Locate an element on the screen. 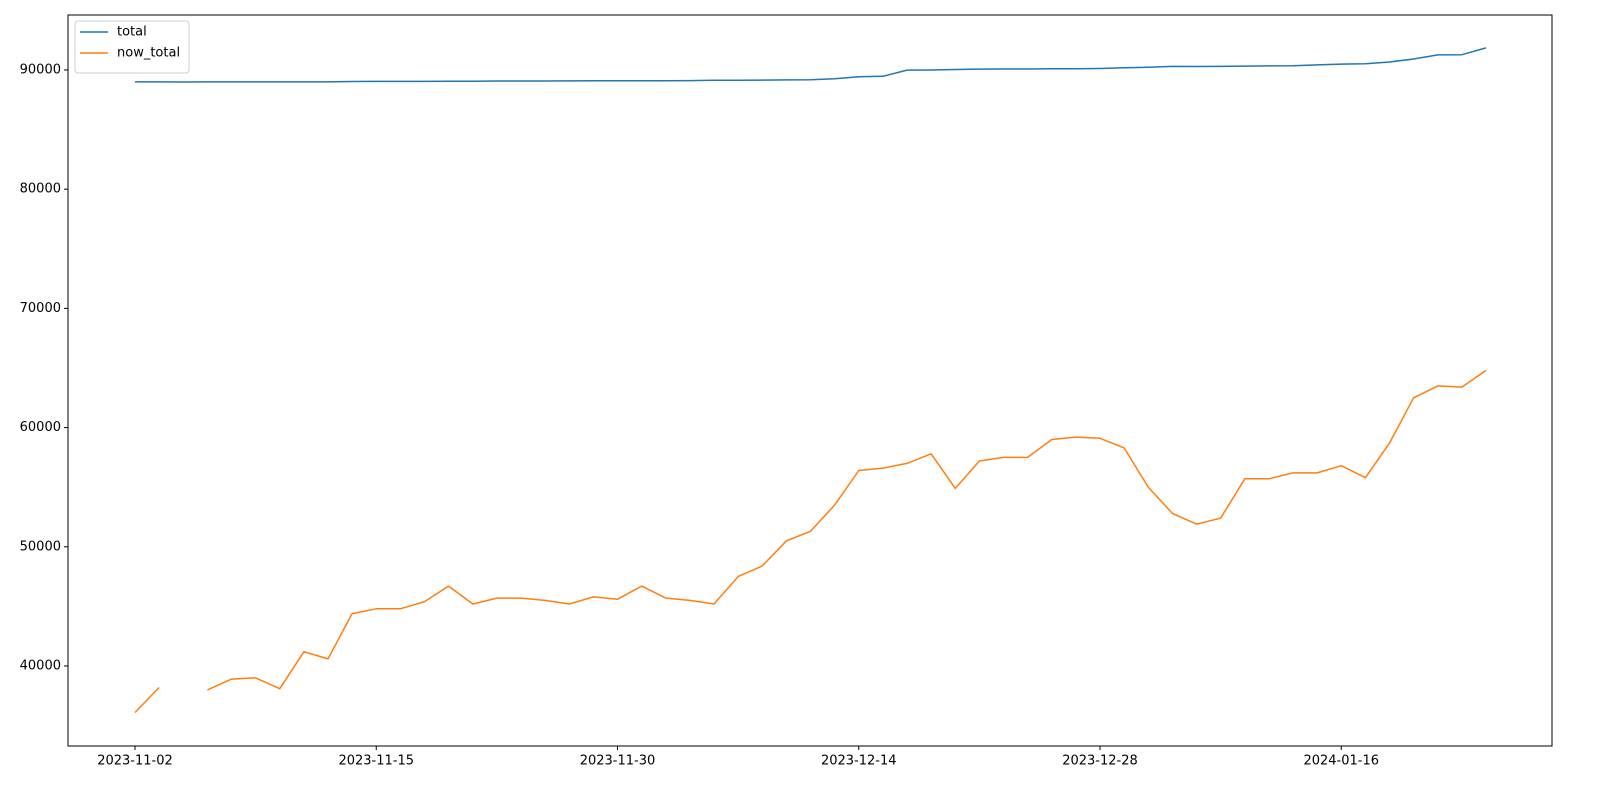 The height and width of the screenshot is (800, 1600). y-tick-label: 60000 is located at coordinates (40, 427).